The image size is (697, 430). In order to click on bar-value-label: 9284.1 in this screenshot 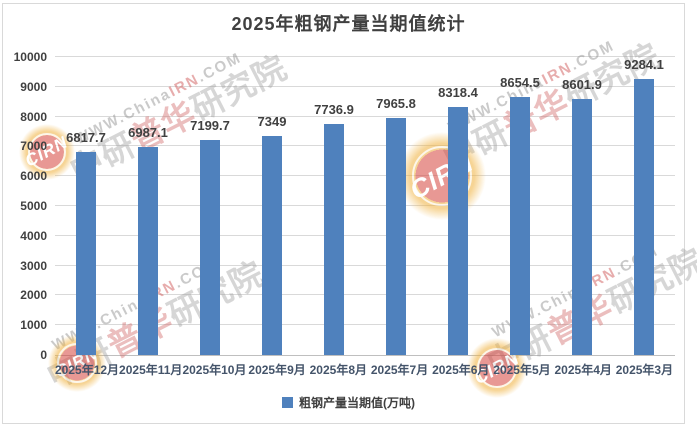, I will do `click(644, 64)`.